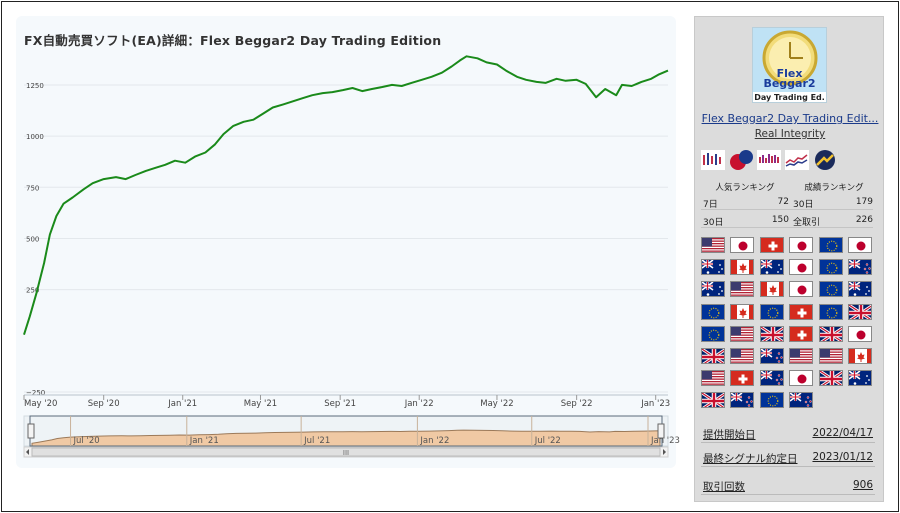 This screenshot has height=513, width=900. Describe the element at coordinates (864, 202) in the screenshot. I see `ranking-value: 179` at that location.